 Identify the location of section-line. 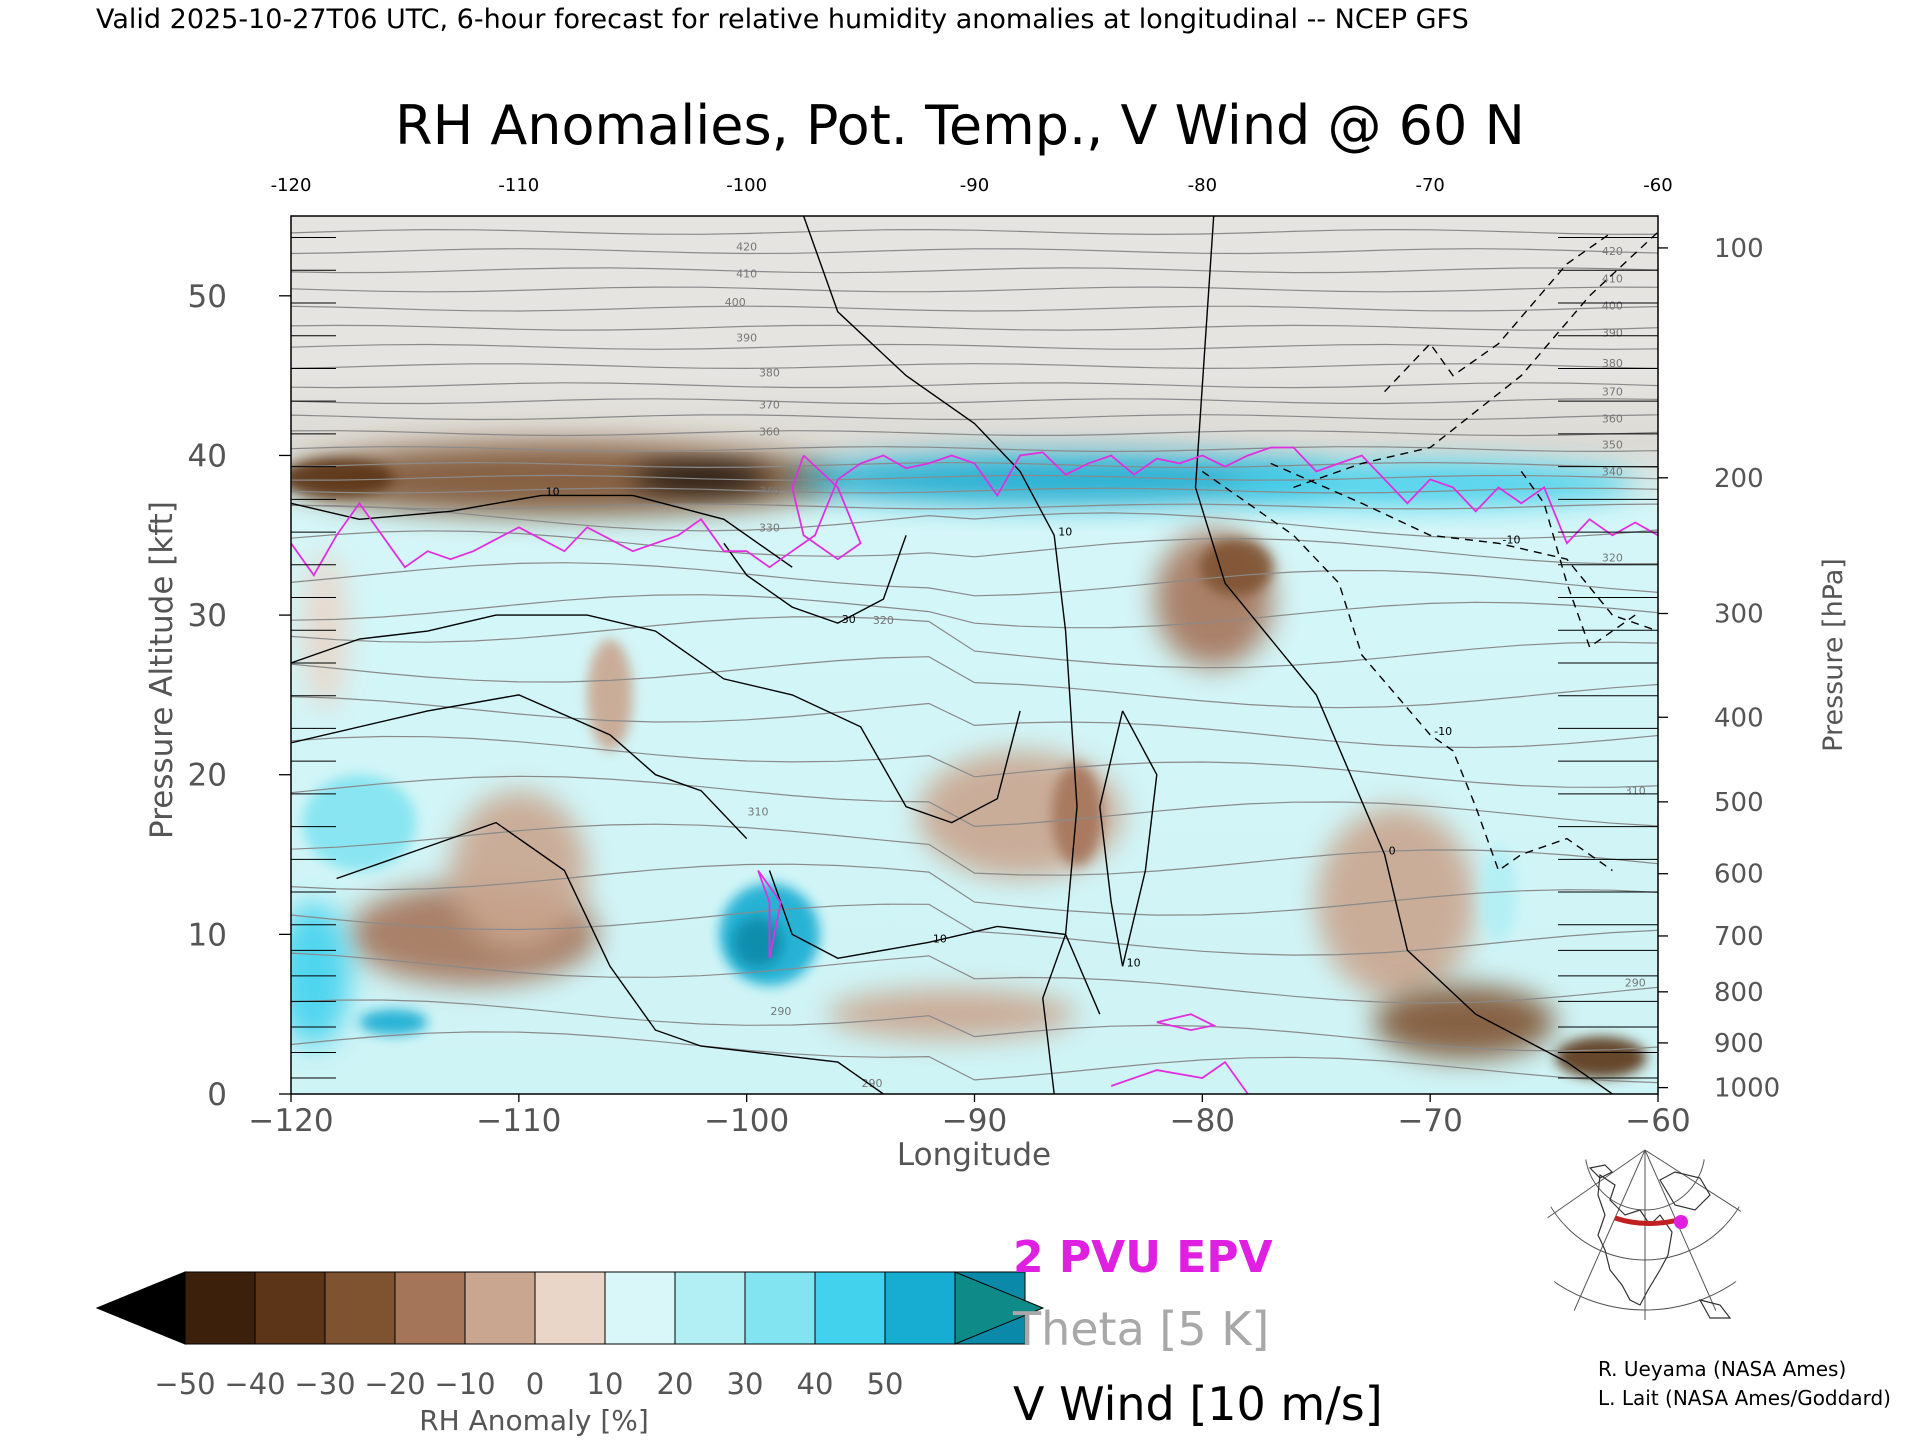
(1646, 1221).